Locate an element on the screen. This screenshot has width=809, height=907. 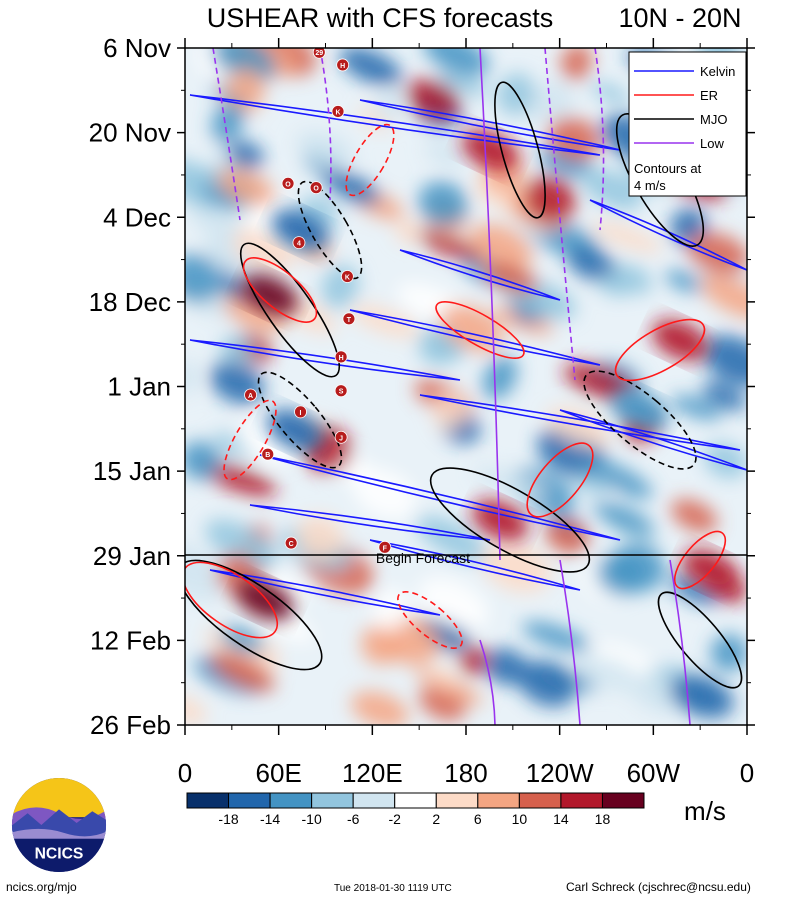
storm-marker: K is located at coordinates (338, 111).